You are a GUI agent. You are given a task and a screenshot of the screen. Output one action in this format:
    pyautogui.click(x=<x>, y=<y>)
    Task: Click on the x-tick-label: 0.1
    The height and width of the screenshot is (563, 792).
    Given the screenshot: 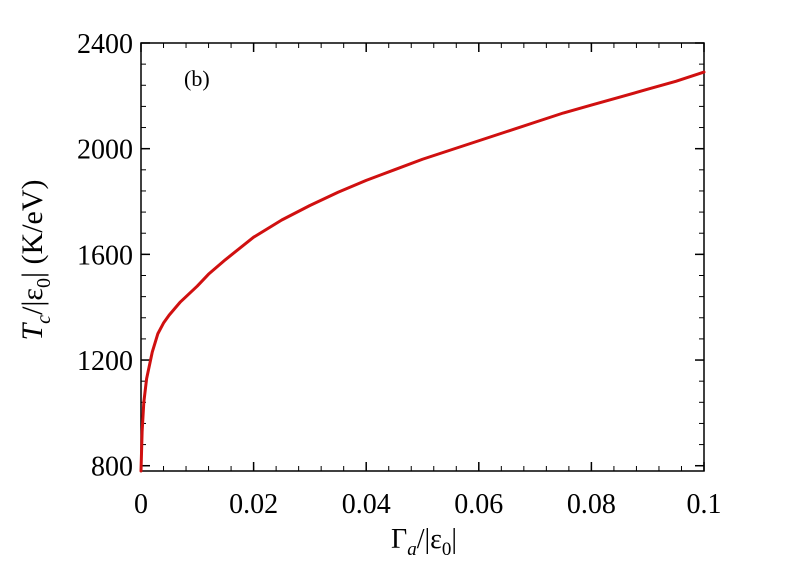 What is the action you would take?
    pyautogui.click(x=704, y=504)
    